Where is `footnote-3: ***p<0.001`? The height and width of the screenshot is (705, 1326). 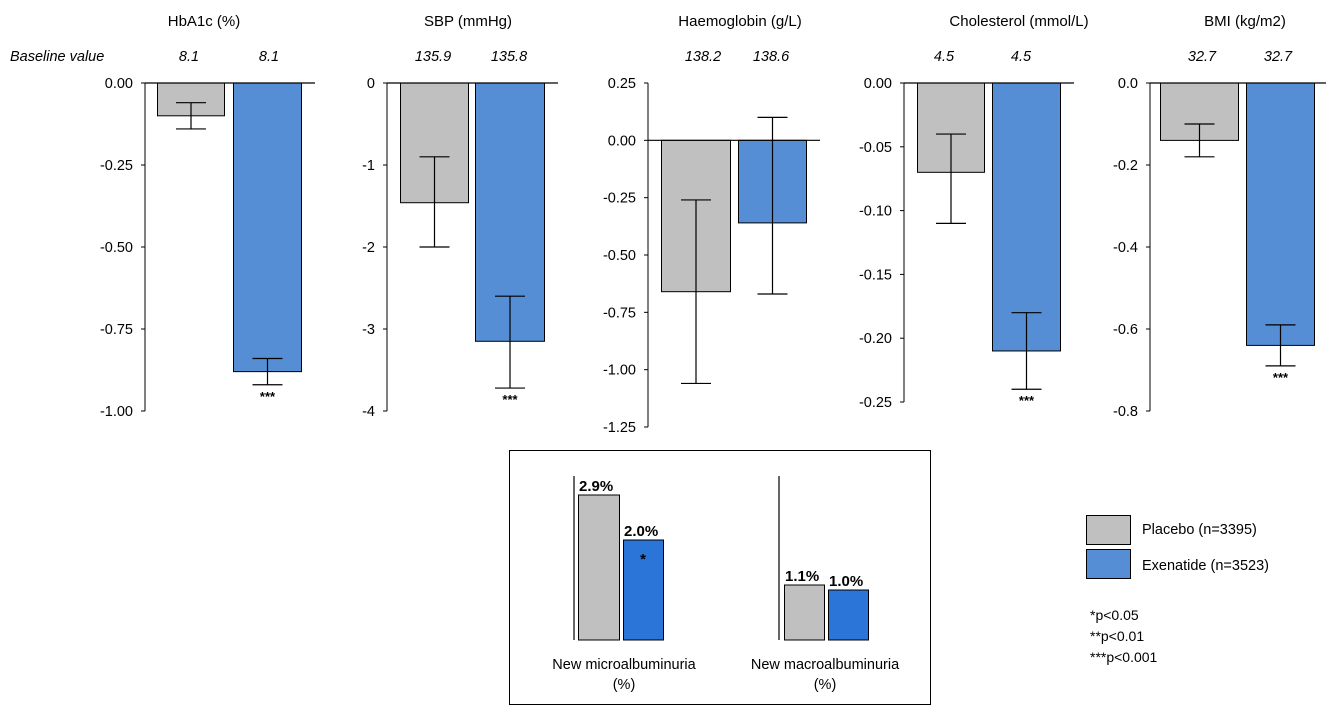
footnote-3: ***p<0.001 is located at coordinates (1124, 657).